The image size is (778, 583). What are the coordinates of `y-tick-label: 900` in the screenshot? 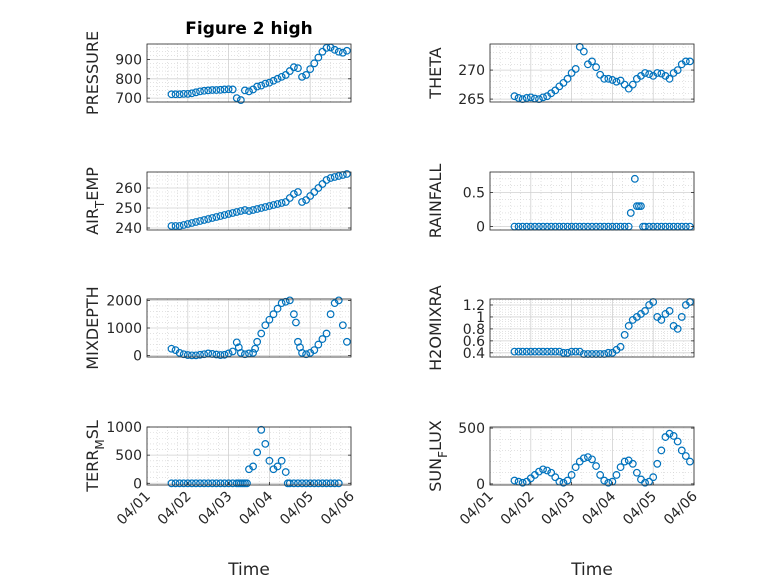 It's located at (128, 60).